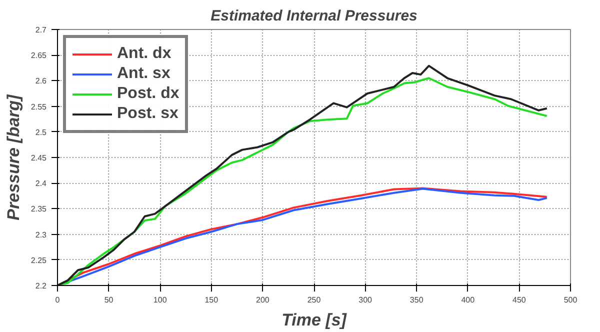 This screenshot has height=332, width=600. I want to click on legend-label: Ant. dx, so click(144, 54).